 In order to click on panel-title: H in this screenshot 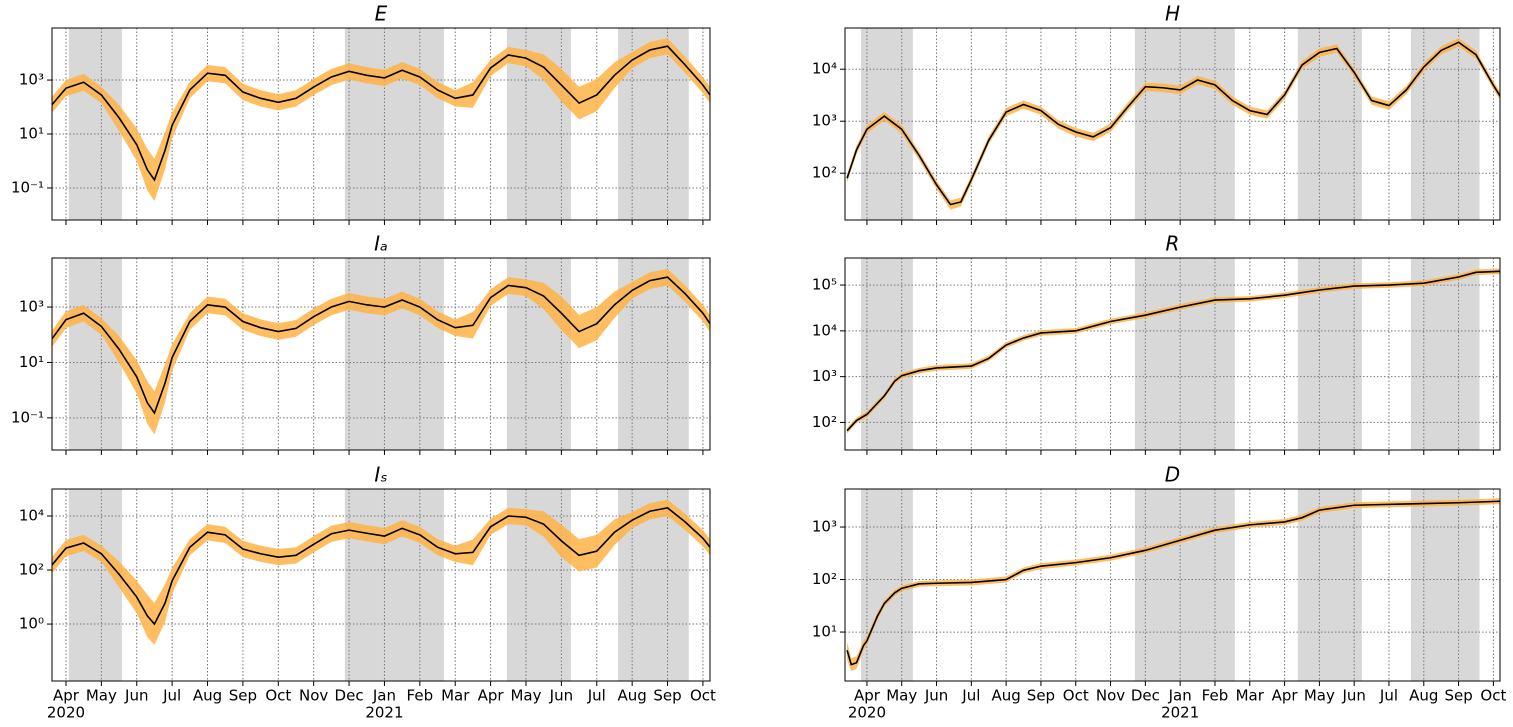, I will do `click(1172, 14)`.